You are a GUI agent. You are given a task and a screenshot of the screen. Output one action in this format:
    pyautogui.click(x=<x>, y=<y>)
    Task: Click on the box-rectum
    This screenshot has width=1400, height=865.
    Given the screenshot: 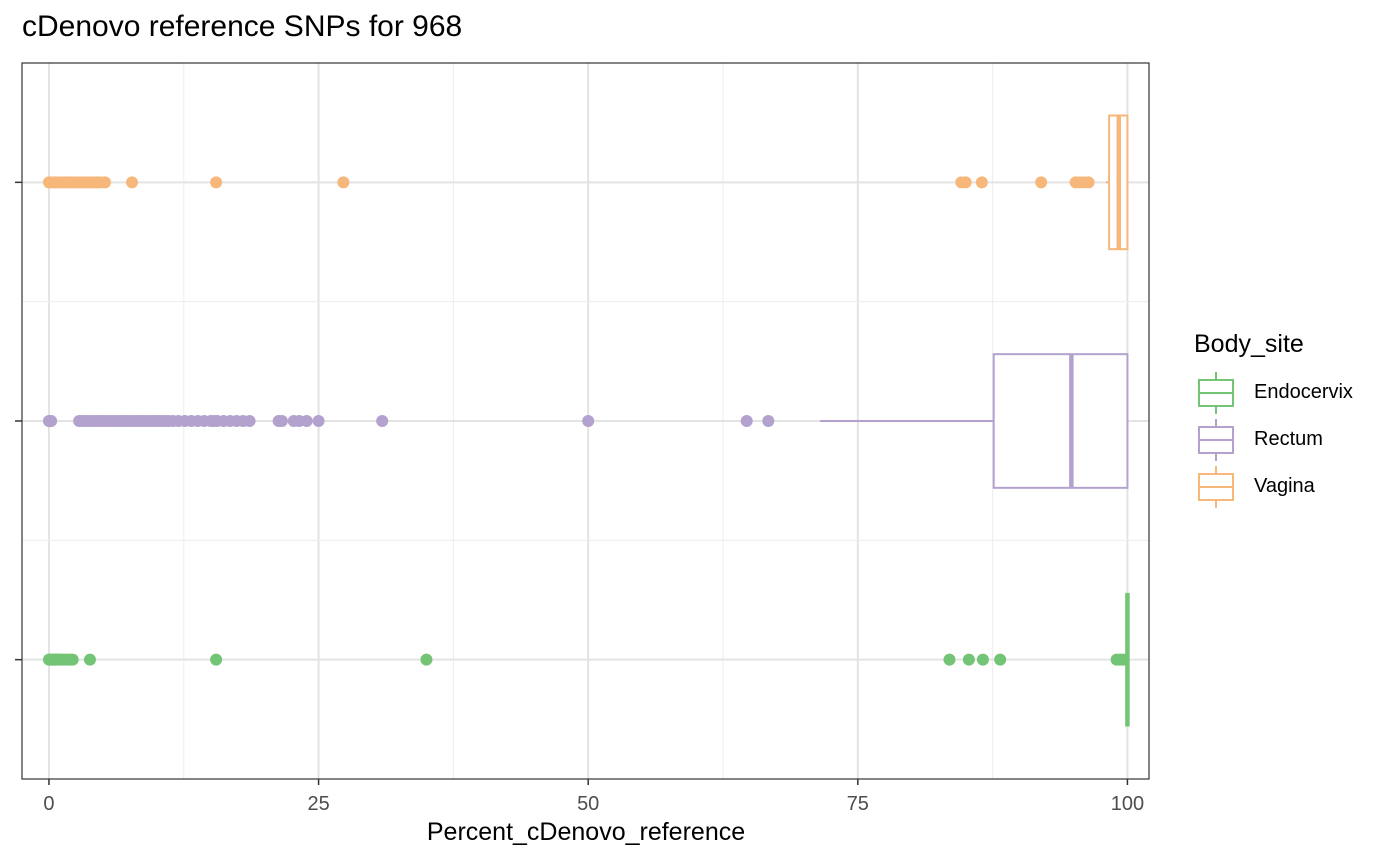 What is the action you would take?
    pyautogui.click(x=974, y=421)
    